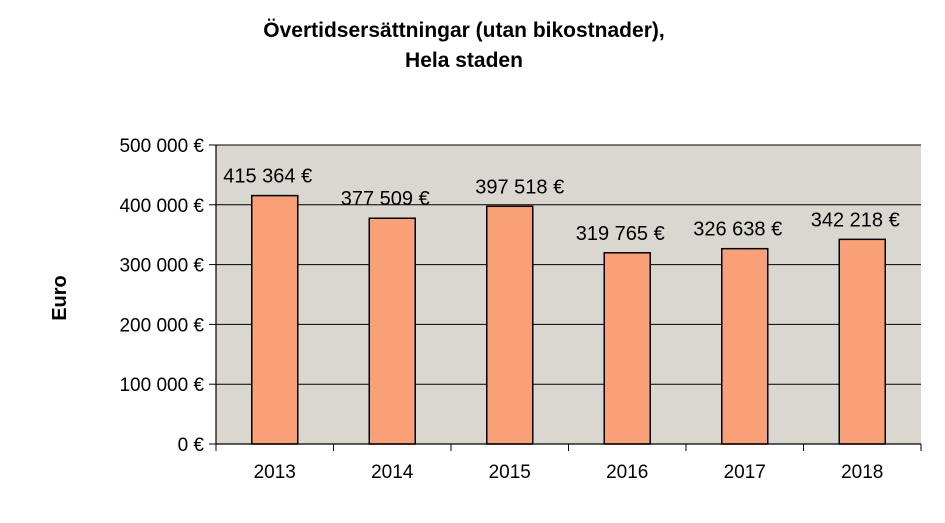 Image resolution: width=945 pixels, height=523 pixels. What do you see at coordinates (161, 146) in the screenshot?
I see `y-tick-label: 500 000 €` at bounding box center [161, 146].